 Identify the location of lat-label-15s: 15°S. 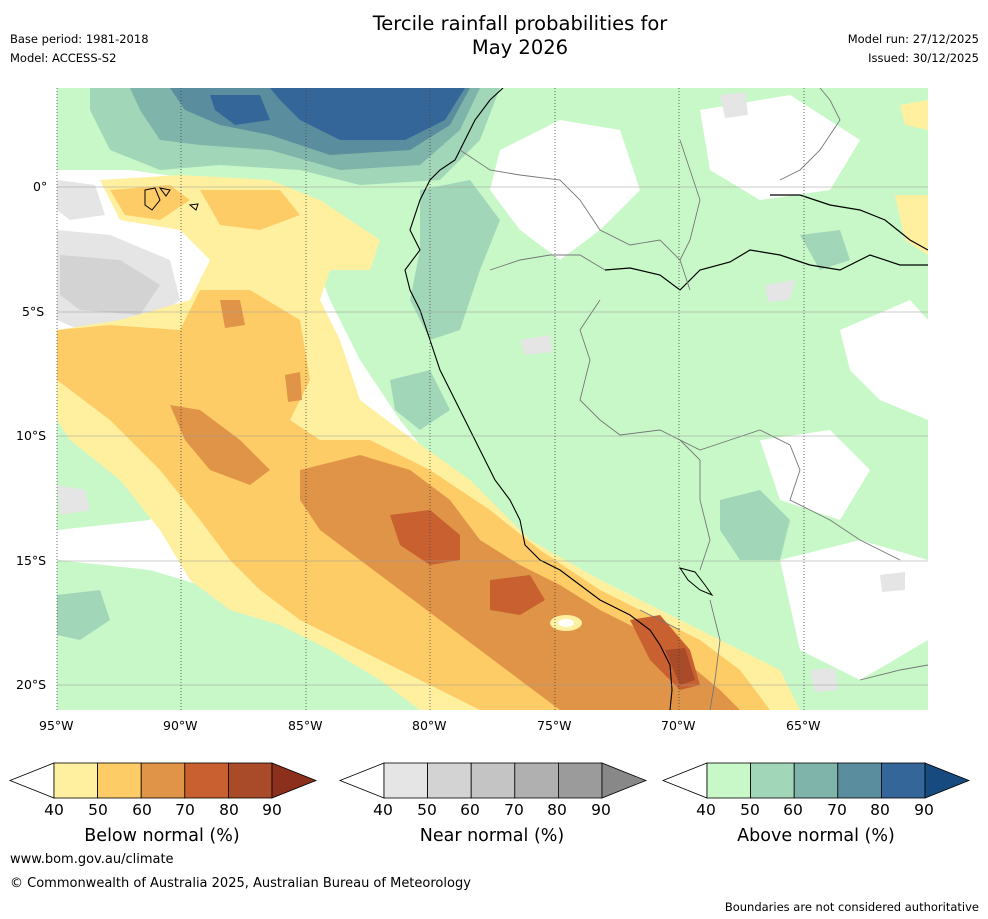
(31, 560).